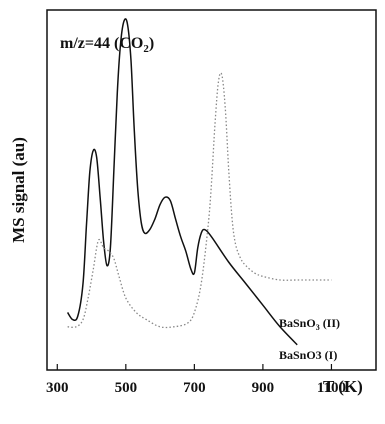  Describe the element at coordinates (146, 49) in the screenshot. I see `mz-annotation-subscript: 2` at that location.